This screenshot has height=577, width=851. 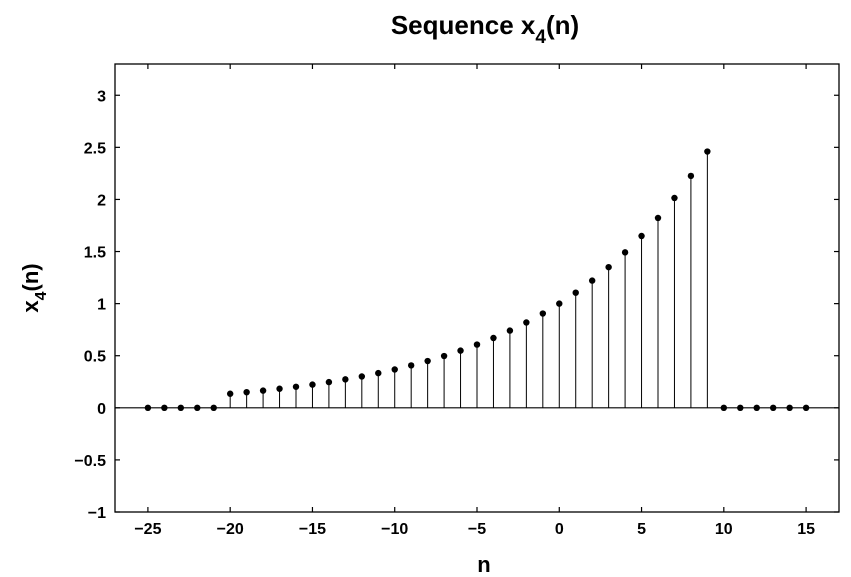 I want to click on x-tick-label: 5, so click(x=641, y=529).